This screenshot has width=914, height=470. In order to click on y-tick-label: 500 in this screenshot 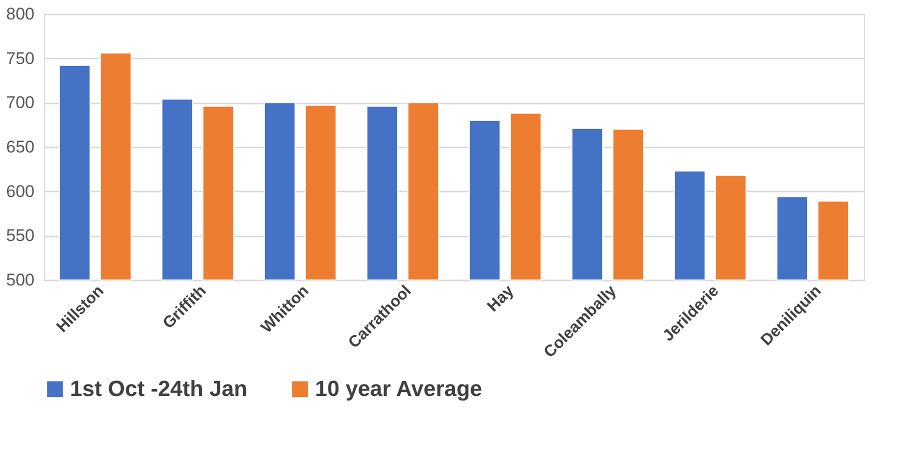, I will do `click(20, 280)`.